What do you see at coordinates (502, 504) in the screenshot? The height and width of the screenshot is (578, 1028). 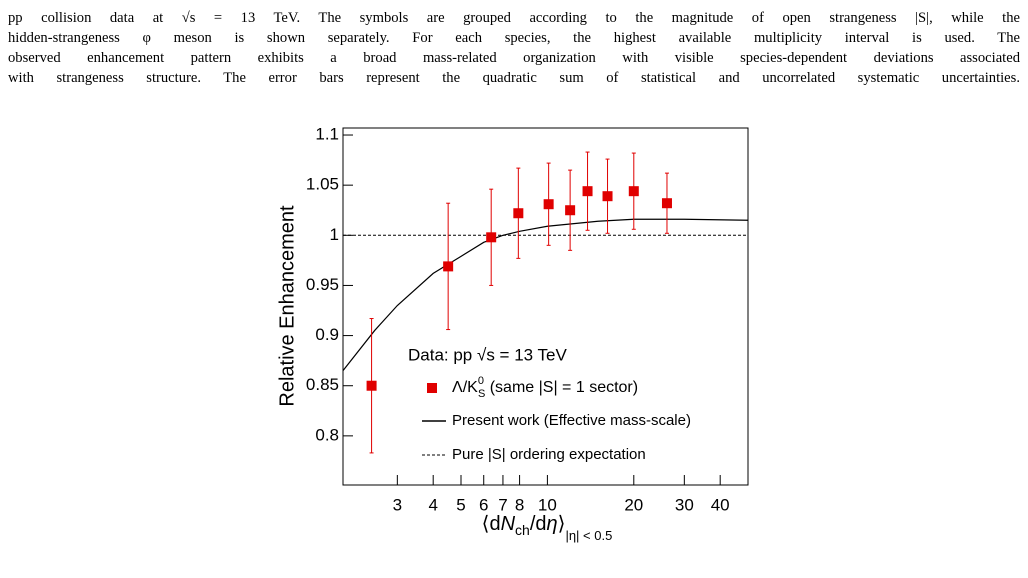 I see `x-tick-label: 7` at bounding box center [502, 504].